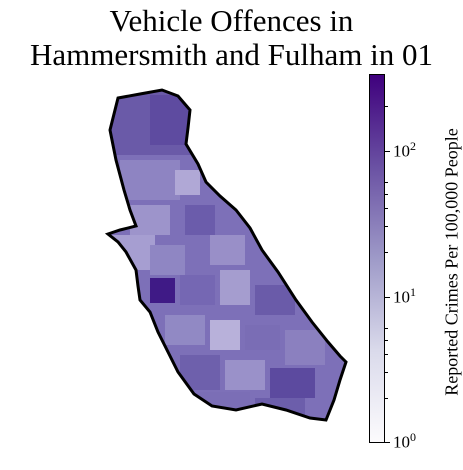 The height and width of the screenshot is (470, 463). Describe the element at coordinates (231, 54) in the screenshot. I see `title-line-2: Hammersmith and Fulham in 01` at that location.